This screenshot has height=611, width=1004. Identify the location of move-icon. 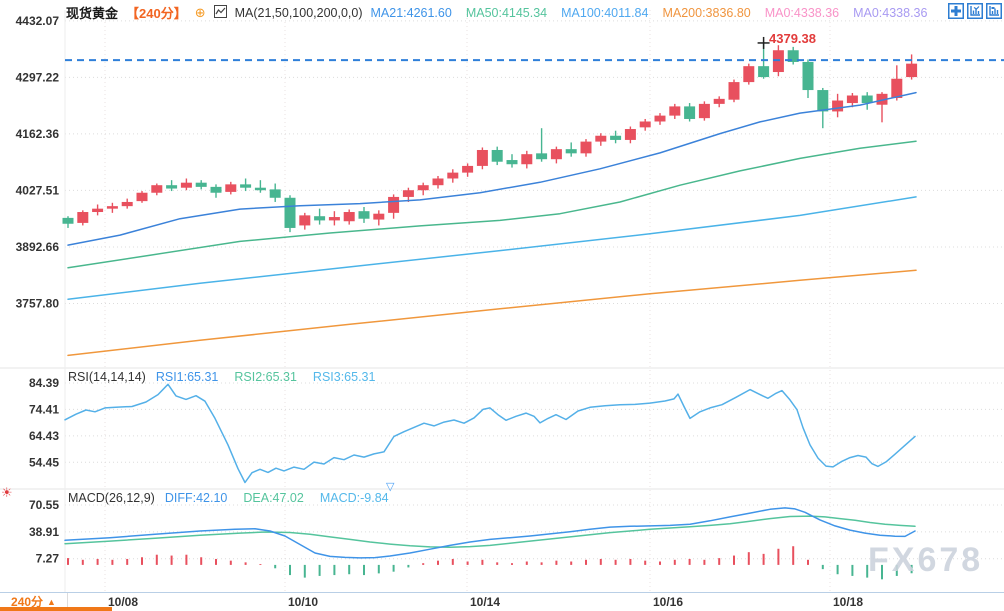
(956, 11).